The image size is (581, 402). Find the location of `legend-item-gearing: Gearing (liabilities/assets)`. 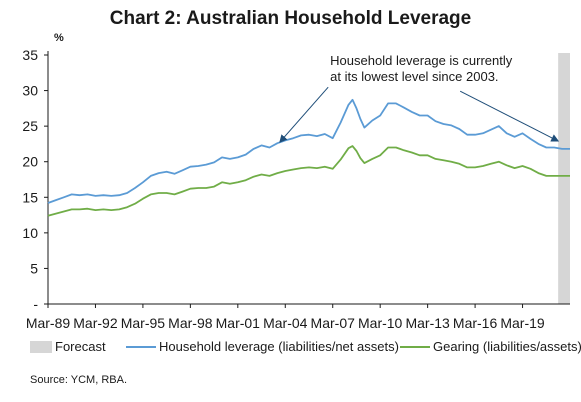

legend-item-gearing: Gearing (liabilities/assets) is located at coordinates (490, 346).